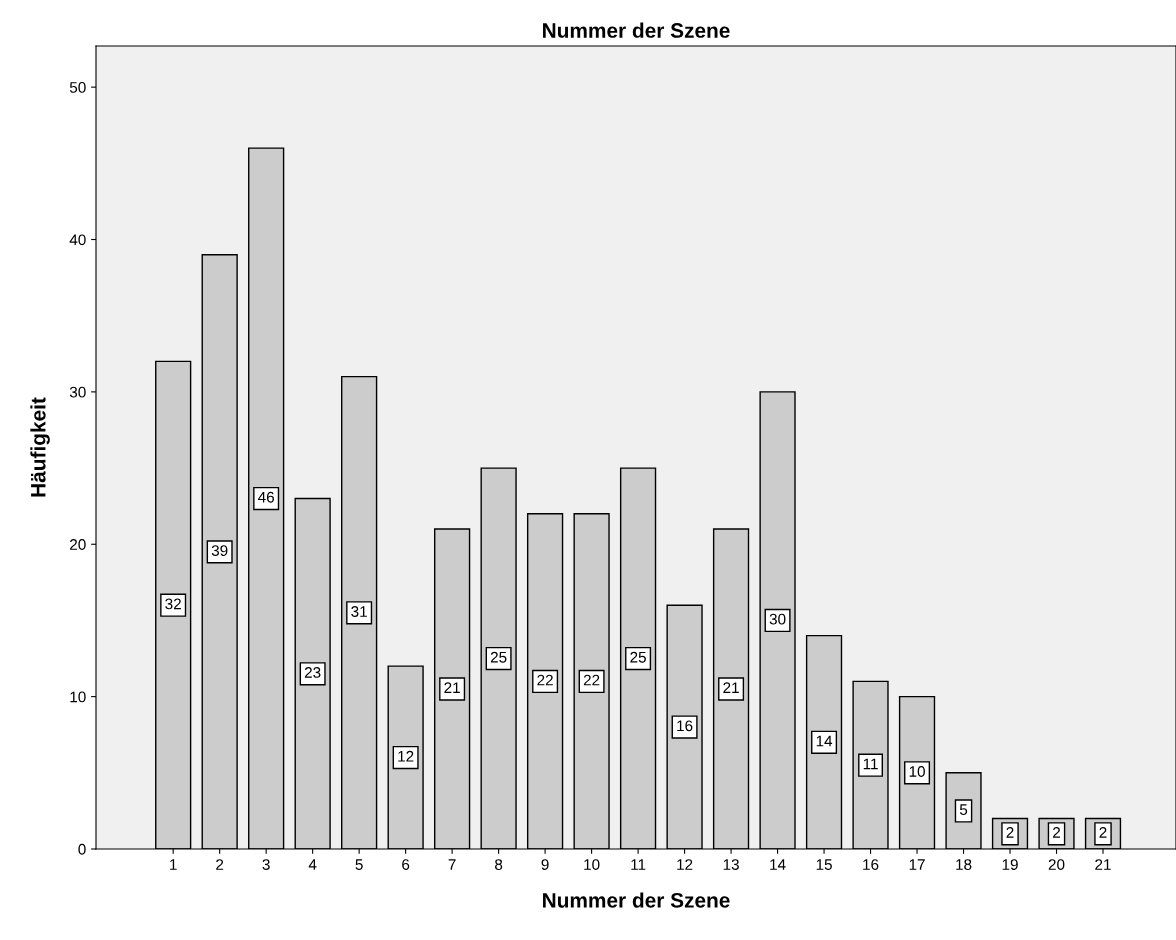 This screenshot has height=940, width=1176. I want to click on x-tick-label: 15, so click(824, 864).